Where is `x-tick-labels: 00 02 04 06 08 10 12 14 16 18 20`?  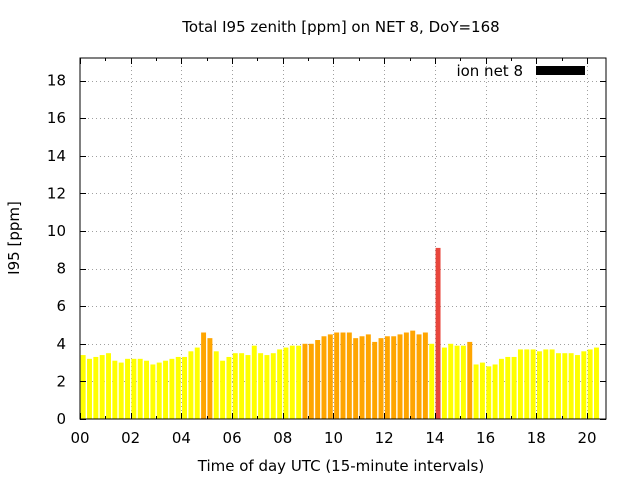 x-tick-labels: 00 02 04 06 08 10 12 14 16 18 20 is located at coordinates (333, 438).